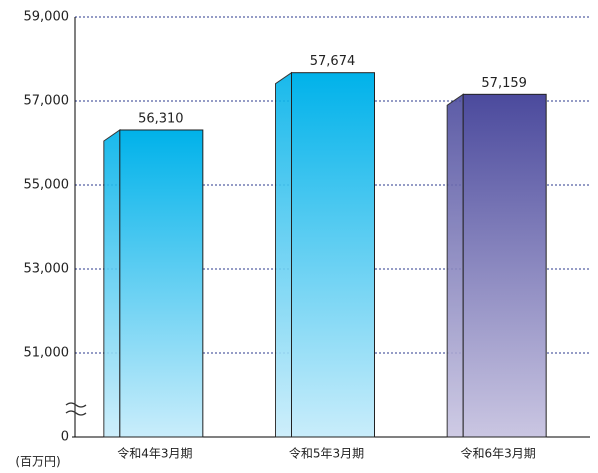 This screenshot has width=598, height=473. I want to click on y-tick-label: 0, so click(65, 437).